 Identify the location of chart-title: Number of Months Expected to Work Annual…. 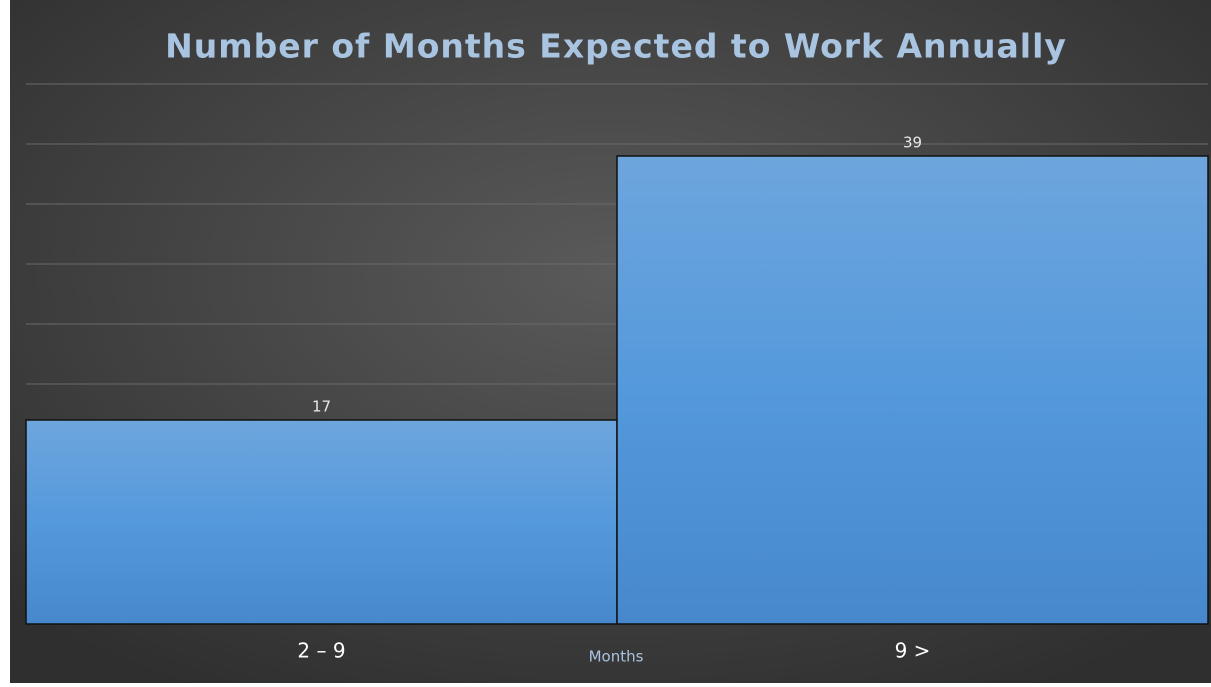
(616, 46).